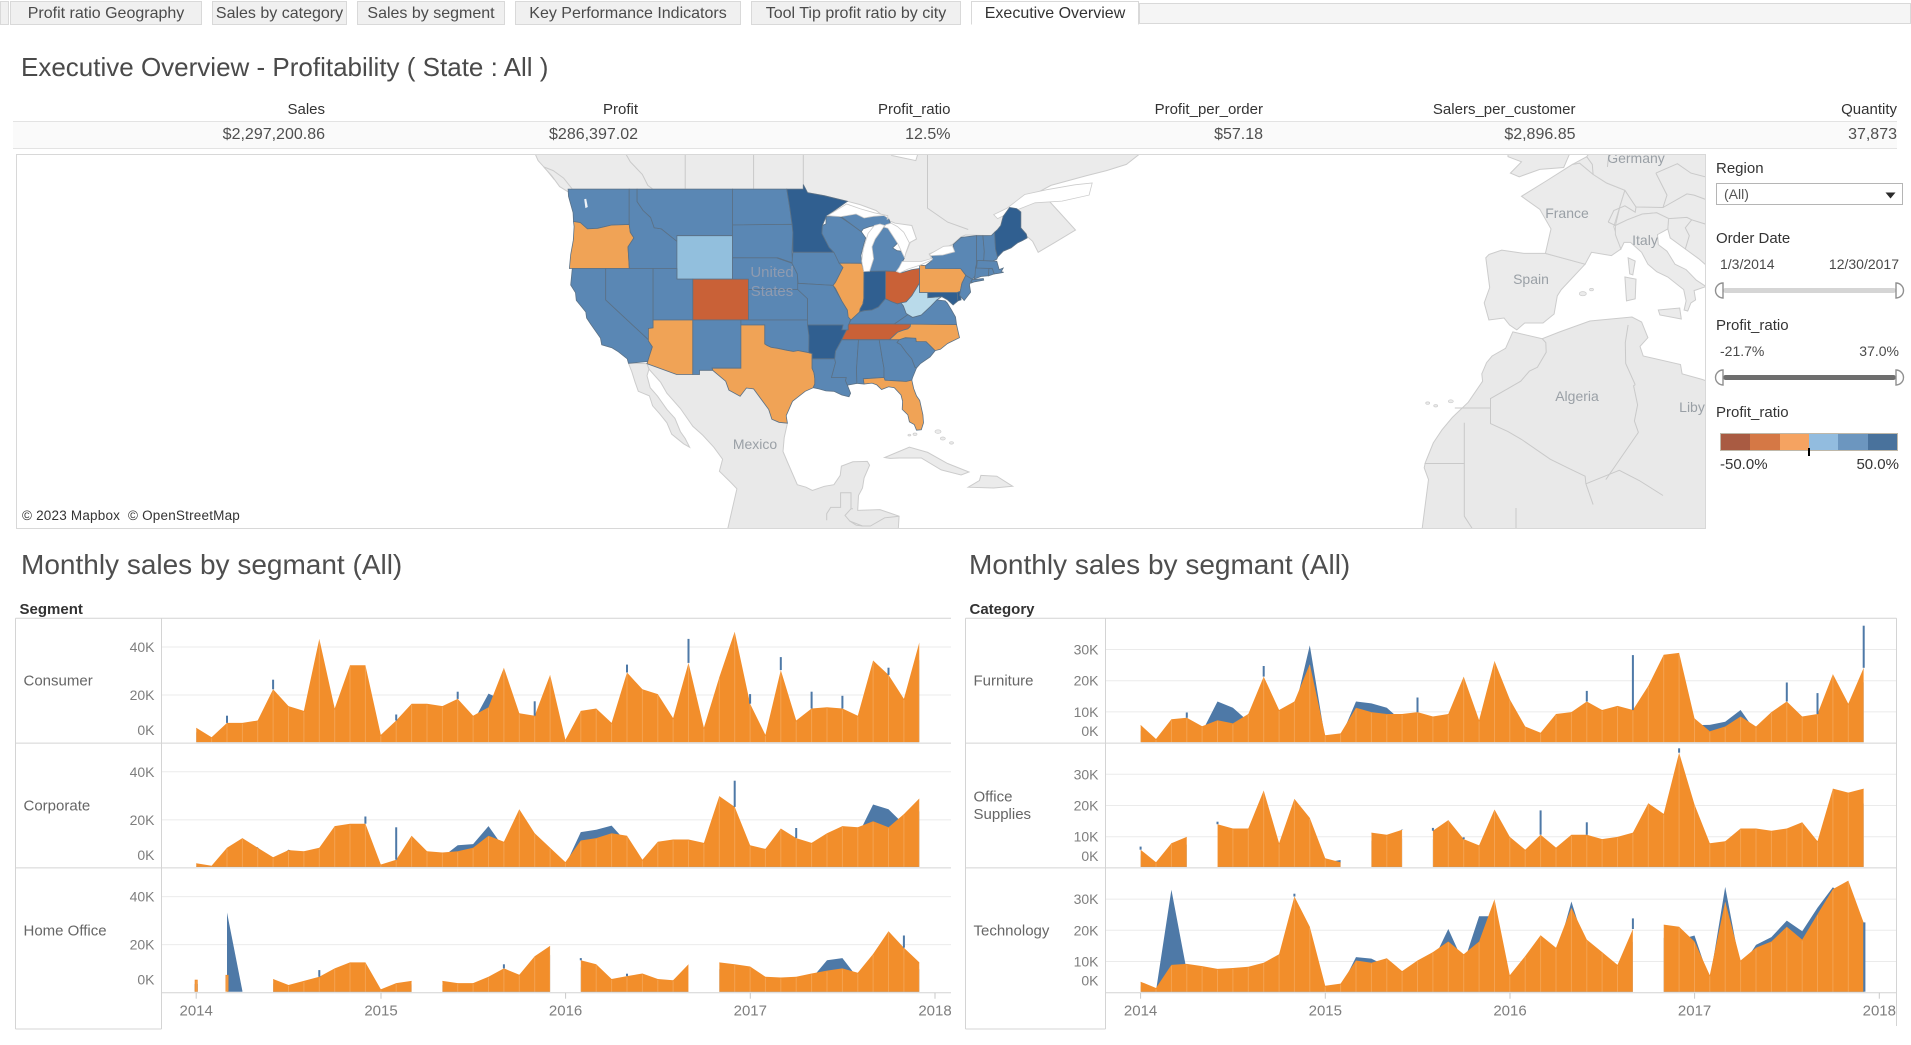 This screenshot has width=1911, height=1045. Describe the element at coordinates (1692, 407) in the screenshot. I see `svg-text: Liby` at that location.